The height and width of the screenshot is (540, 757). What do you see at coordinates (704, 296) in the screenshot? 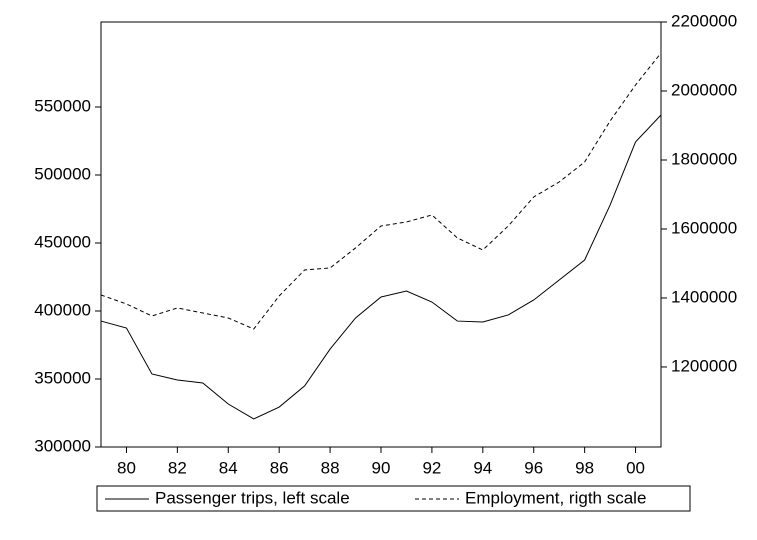
I see `y2-tick-label: 1400000` at bounding box center [704, 296].